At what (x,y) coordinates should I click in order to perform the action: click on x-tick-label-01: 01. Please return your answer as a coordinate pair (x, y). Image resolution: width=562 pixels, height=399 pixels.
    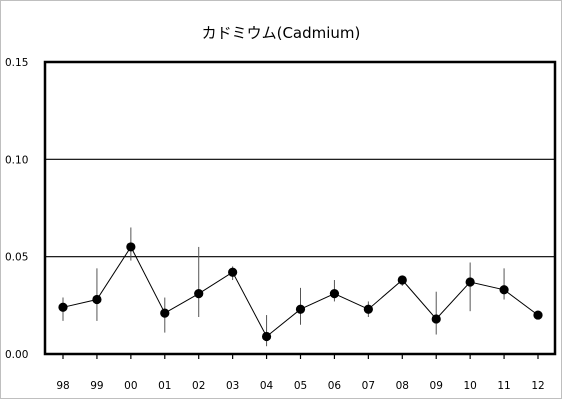
    Looking at the image, I should click on (164, 386).